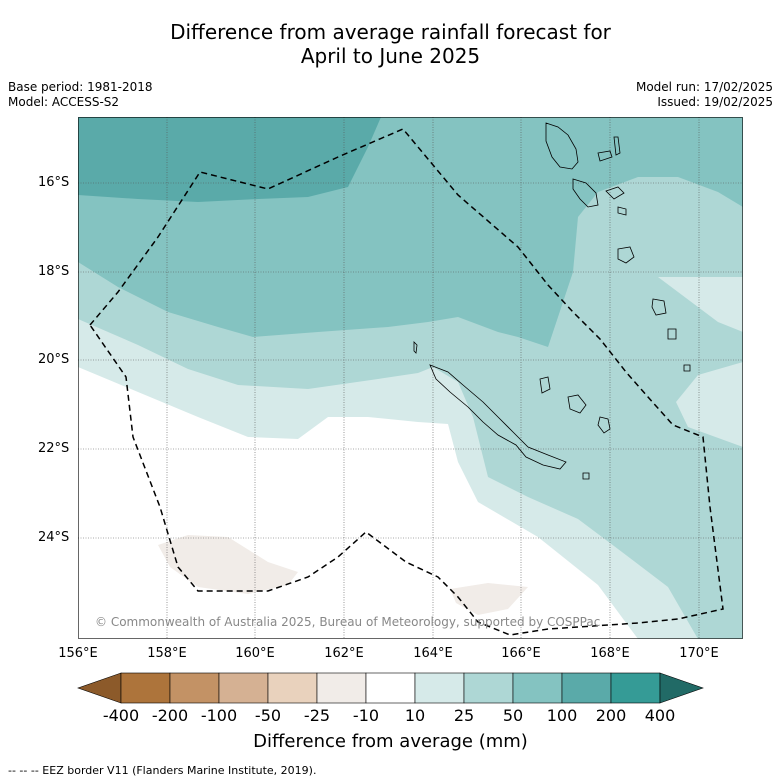 This screenshot has width=781, height=781. I want to click on lon-label-158e: 158°E, so click(167, 653).